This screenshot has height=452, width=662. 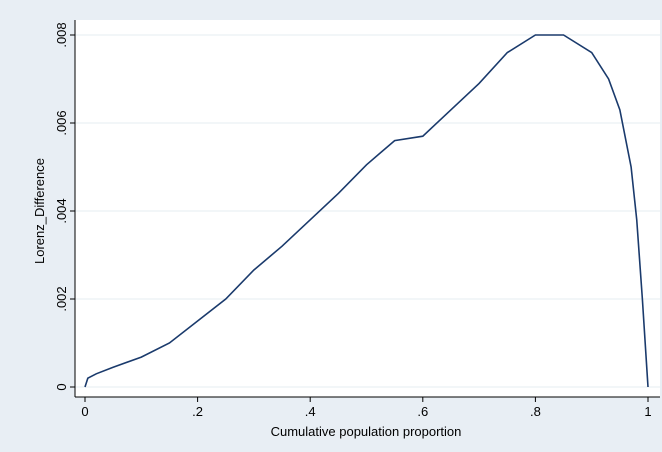 I want to click on y-tick-label: .002, so click(x=61, y=298).